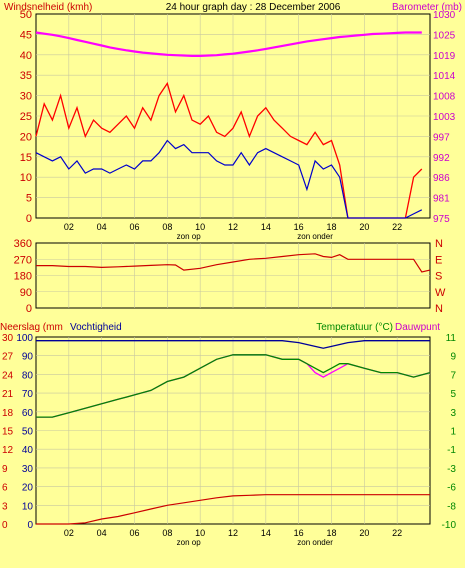  I want to click on humidity-tick-label: 20, so click(28, 488).